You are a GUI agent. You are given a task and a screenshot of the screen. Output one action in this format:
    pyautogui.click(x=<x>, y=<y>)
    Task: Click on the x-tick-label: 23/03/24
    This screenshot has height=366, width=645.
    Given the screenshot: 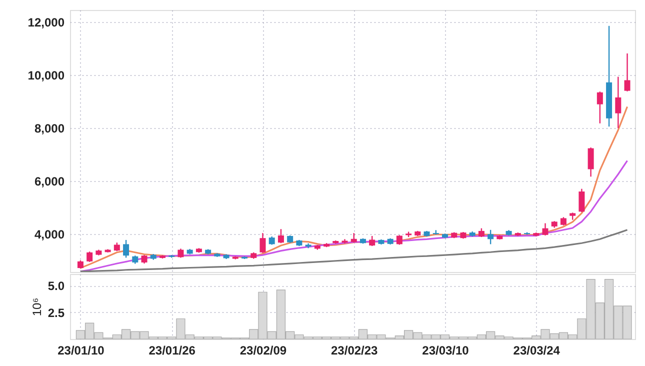 What is the action you would take?
    pyautogui.click(x=536, y=351)
    